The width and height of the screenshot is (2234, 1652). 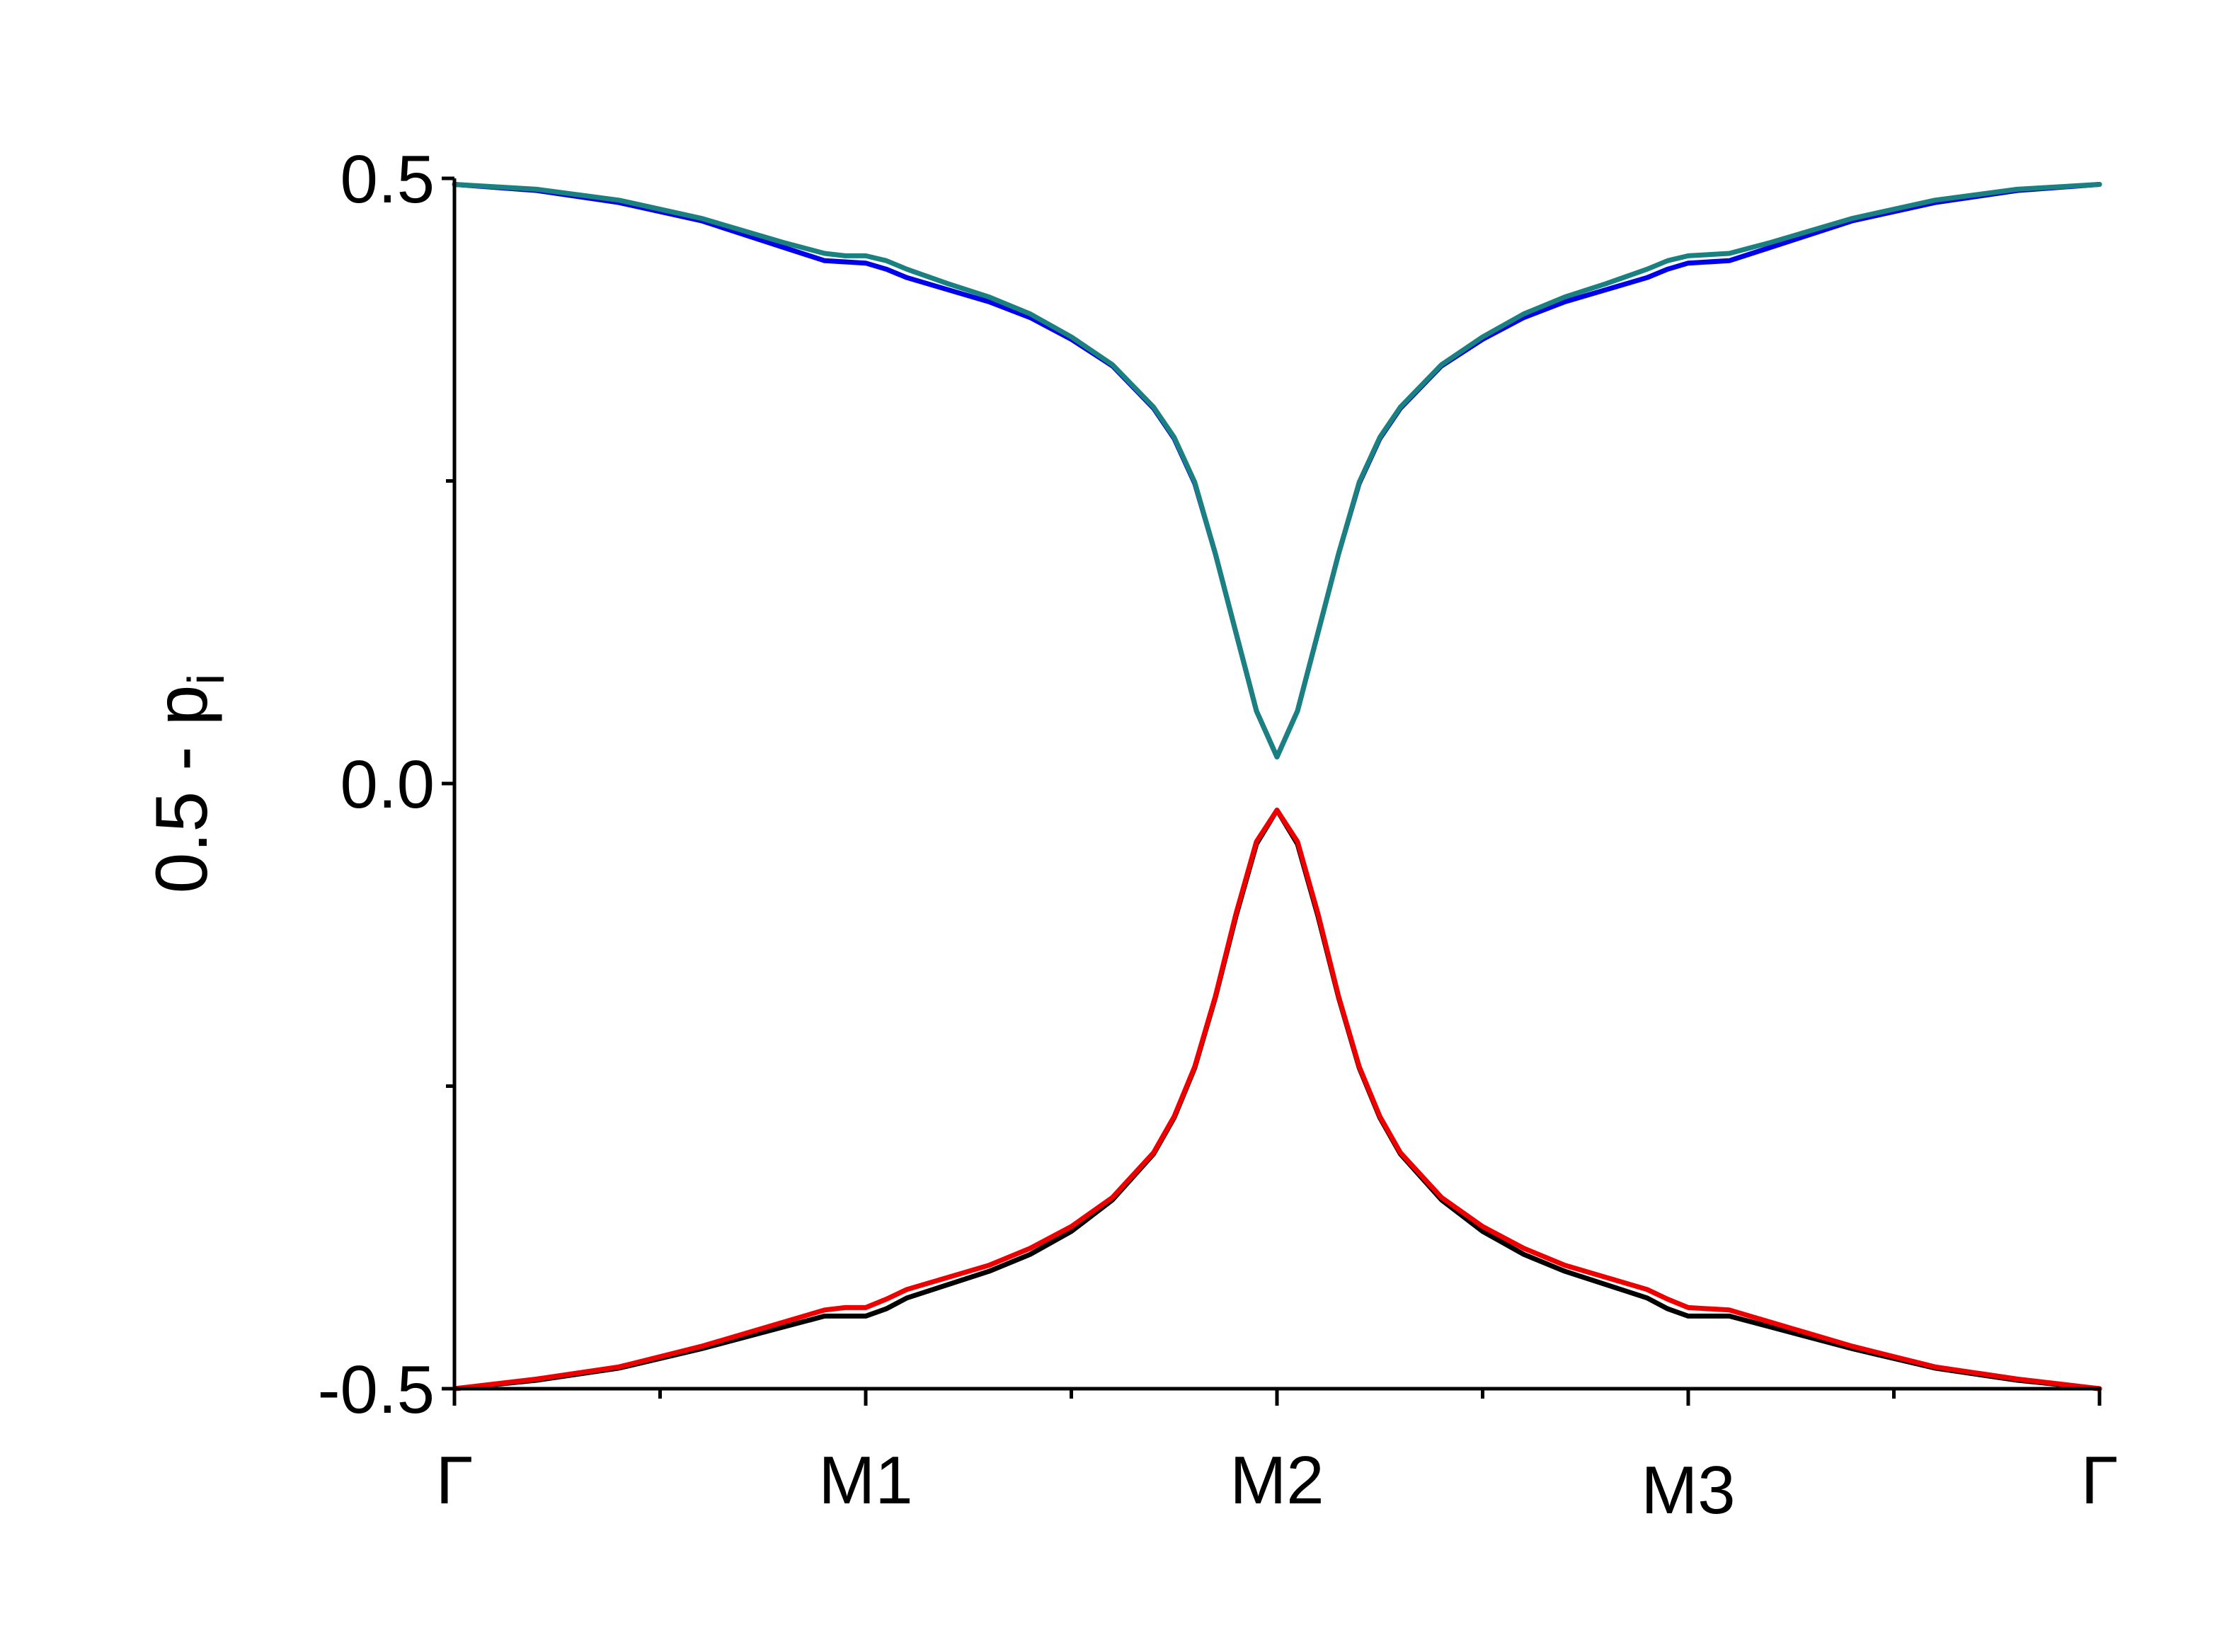 I want to click on x-tick-label-3: M2, so click(x=1277, y=1480).